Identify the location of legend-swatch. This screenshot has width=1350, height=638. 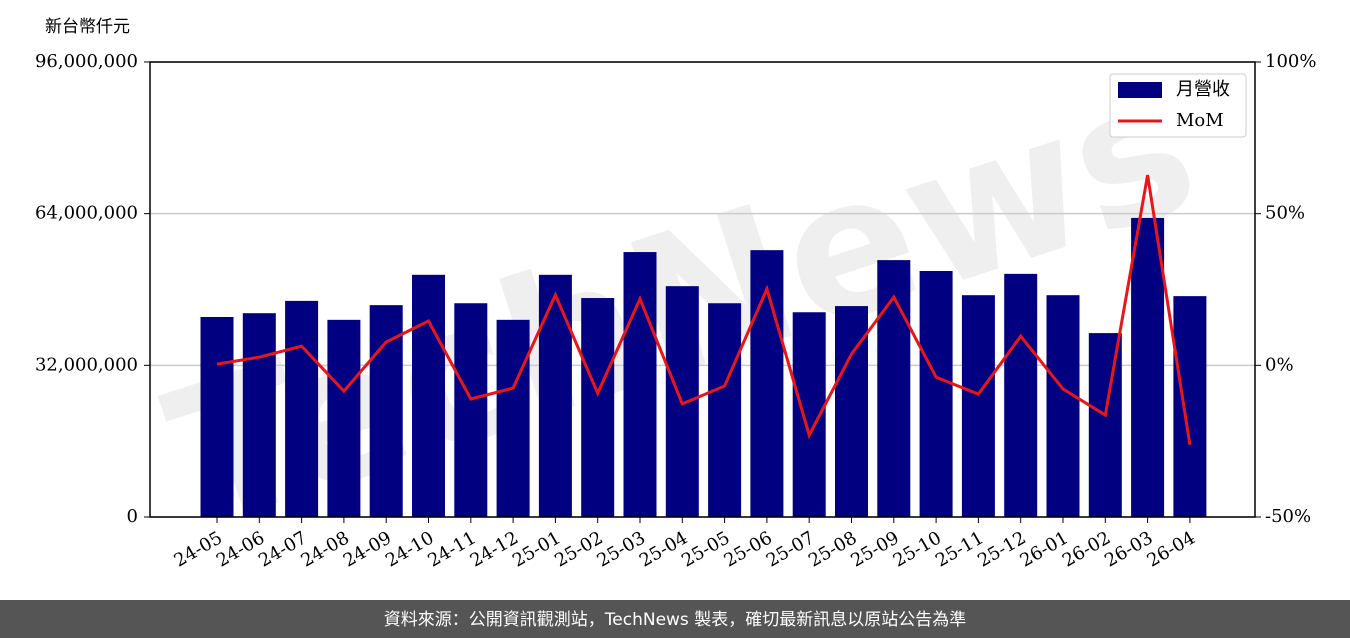
(1140, 90).